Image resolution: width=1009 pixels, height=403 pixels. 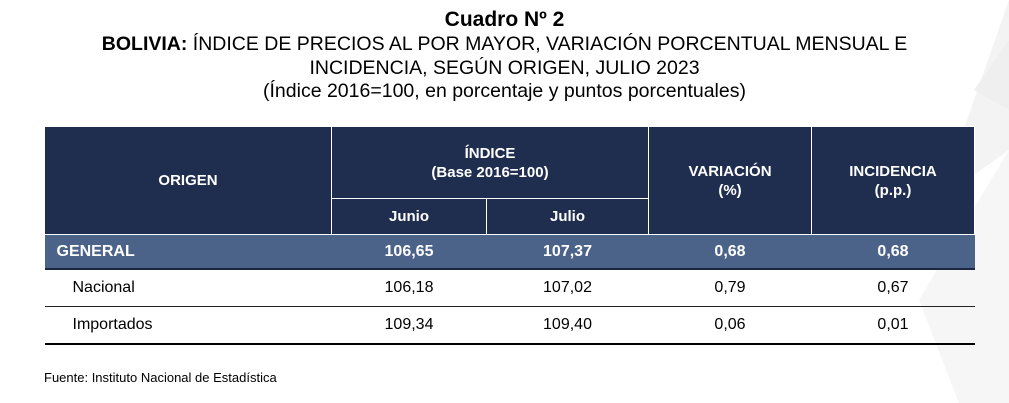 What do you see at coordinates (730, 252) in the screenshot?
I see `cell-variacion: 0,68` at bounding box center [730, 252].